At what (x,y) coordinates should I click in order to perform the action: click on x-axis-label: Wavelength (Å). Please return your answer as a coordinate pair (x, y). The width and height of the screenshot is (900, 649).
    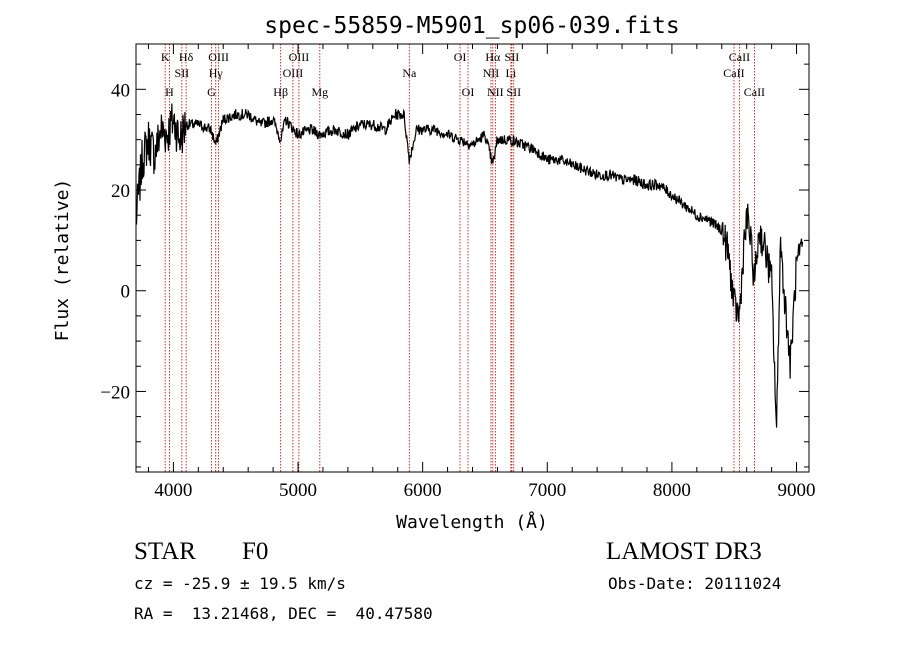
    Looking at the image, I should click on (472, 522).